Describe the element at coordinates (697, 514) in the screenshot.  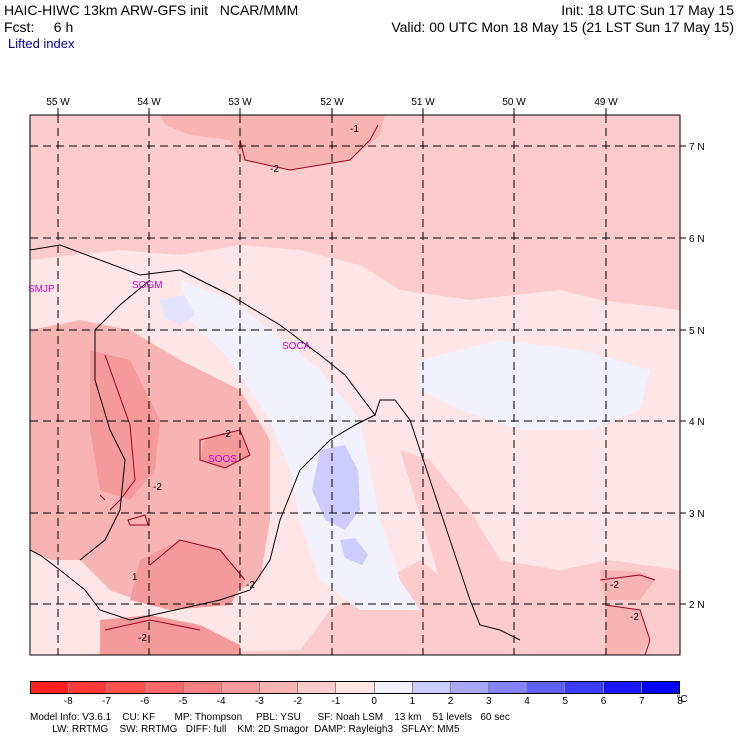
I see `lat-label-3n: 3 N` at that location.